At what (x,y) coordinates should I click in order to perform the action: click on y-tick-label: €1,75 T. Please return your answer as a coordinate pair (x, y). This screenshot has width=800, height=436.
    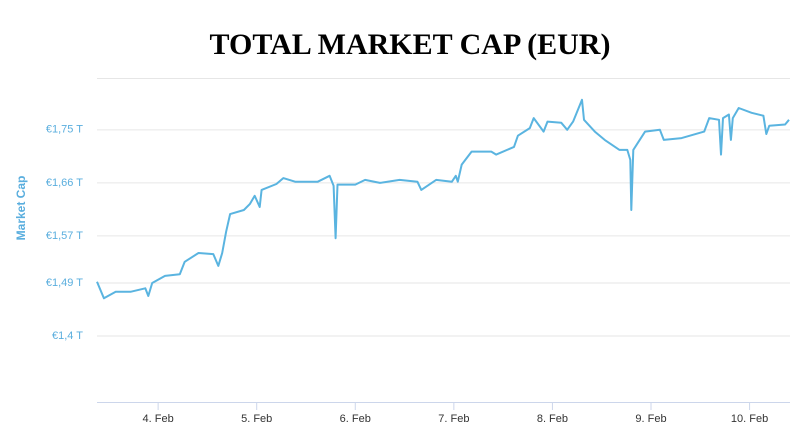
    Looking at the image, I should click on (64, 130).